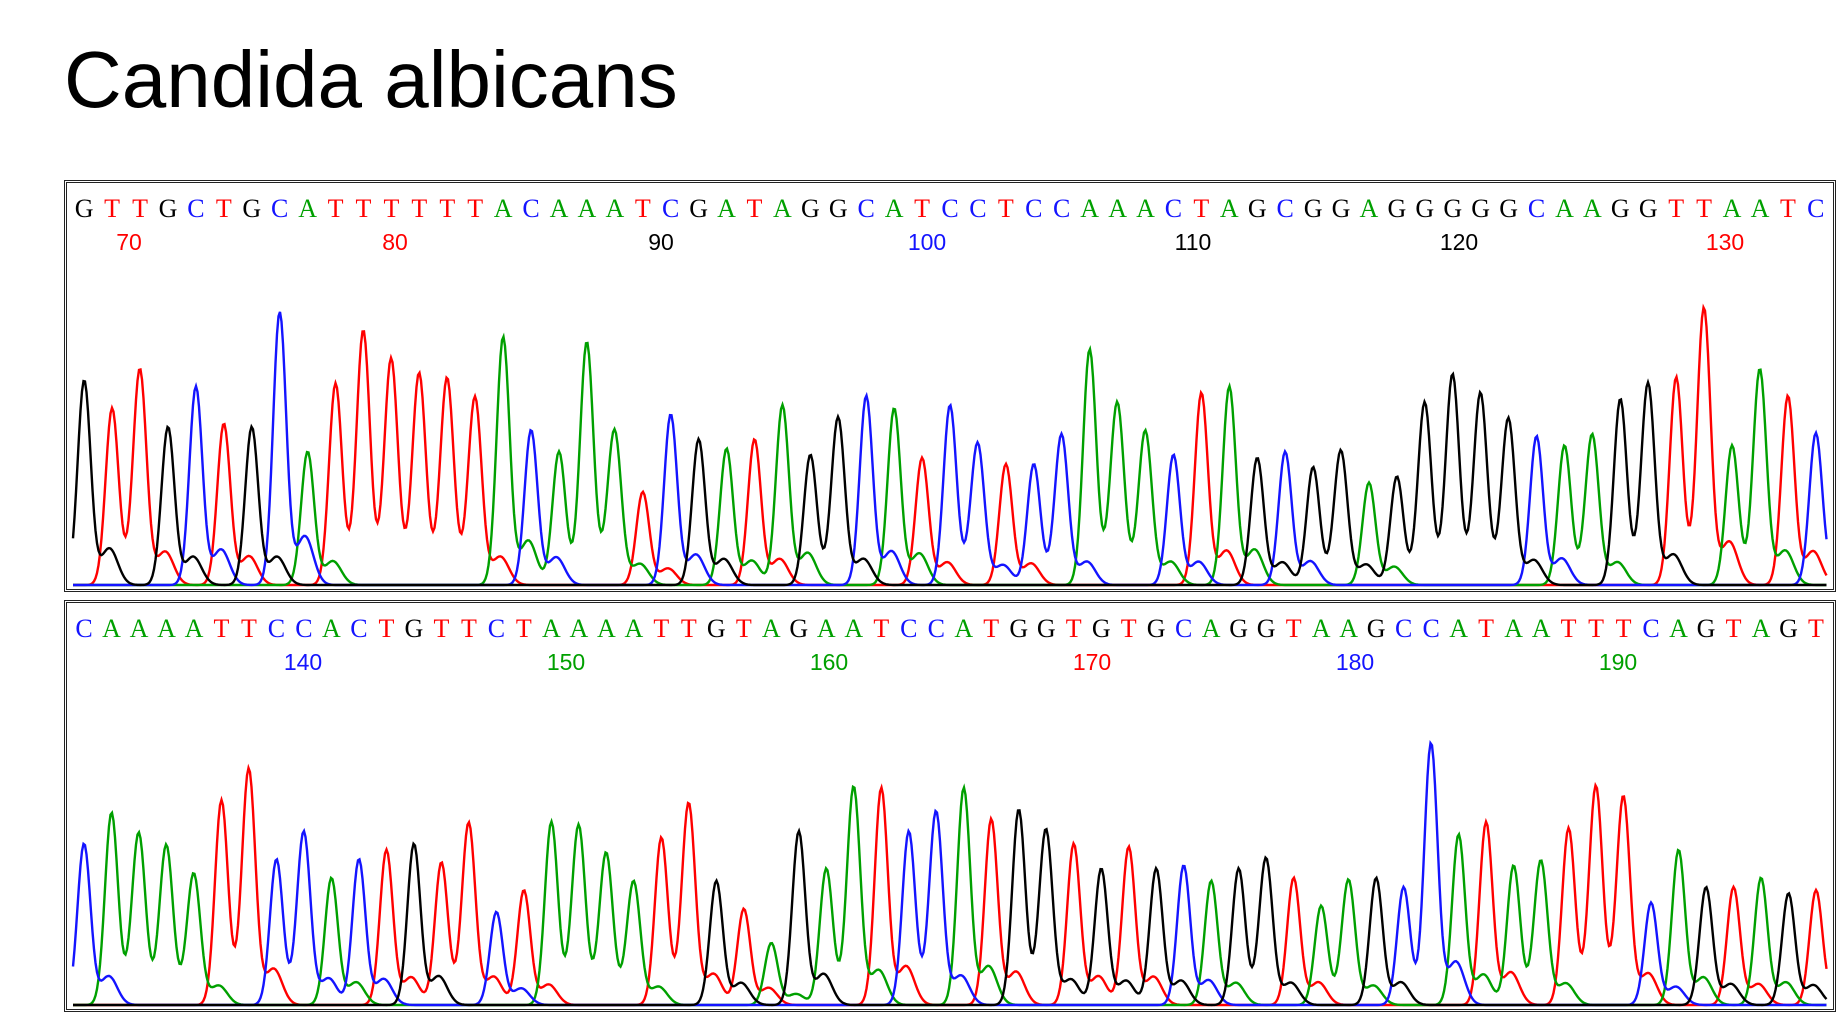  What do you see at coordinates (566, 662) in the screenshot?
I see `position-label: 150` at bounding box center [566, 662].